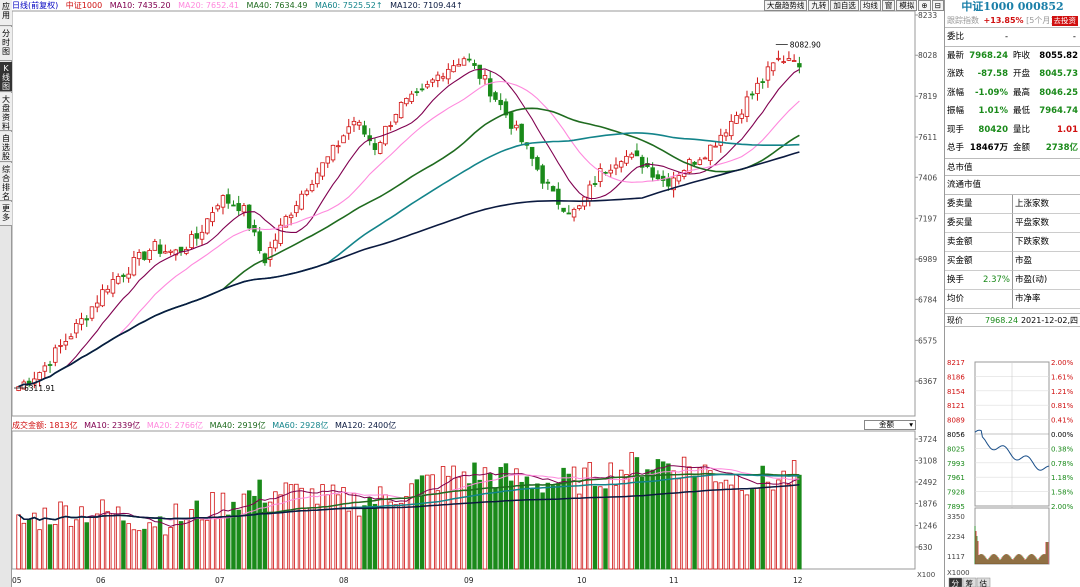  What do you see at coordinates (785, 5) in the screenshot?
I see `trend-line-button: 大盘趋势线` at bounding box center [785, 5].